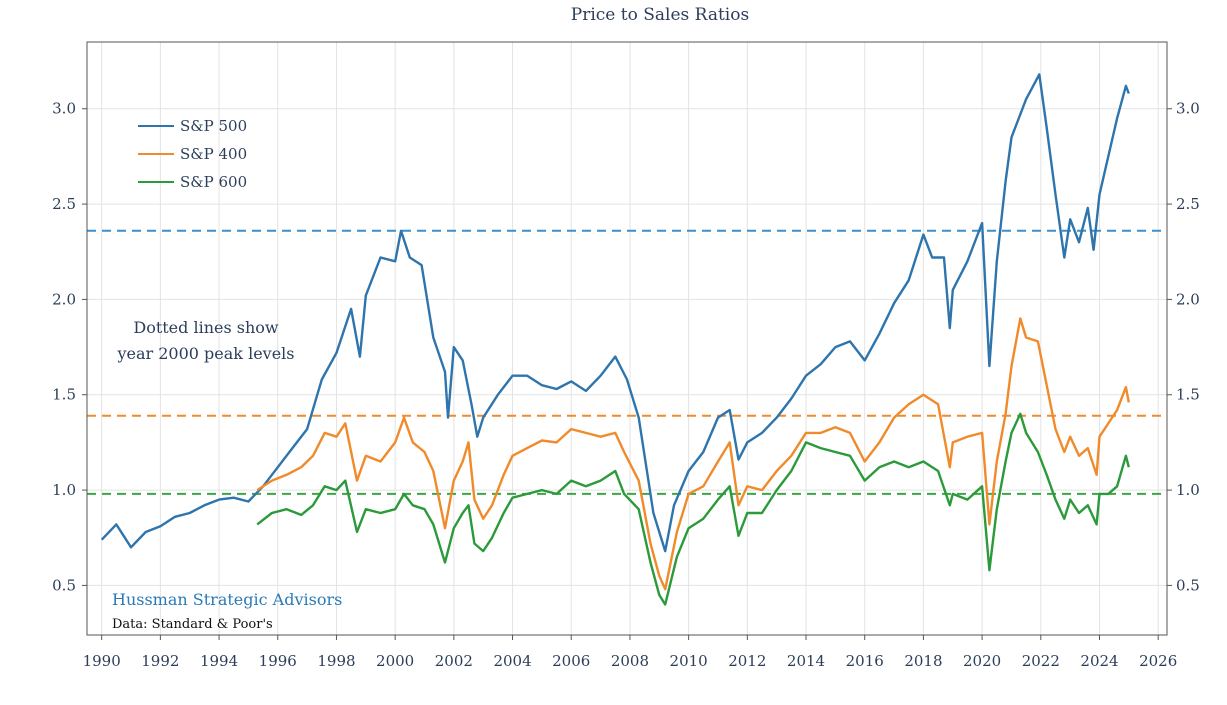  I want to click on y-tick-label-right: 0.5, so click(1188, 585).